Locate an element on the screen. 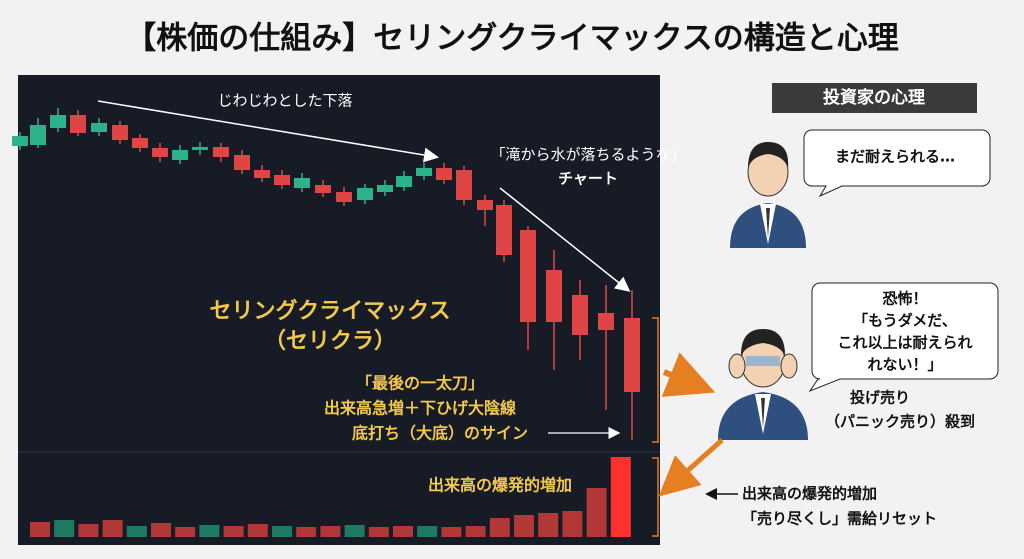 This screenshot has height=559, width=1024. header-box is located at coordinates (874, 98).